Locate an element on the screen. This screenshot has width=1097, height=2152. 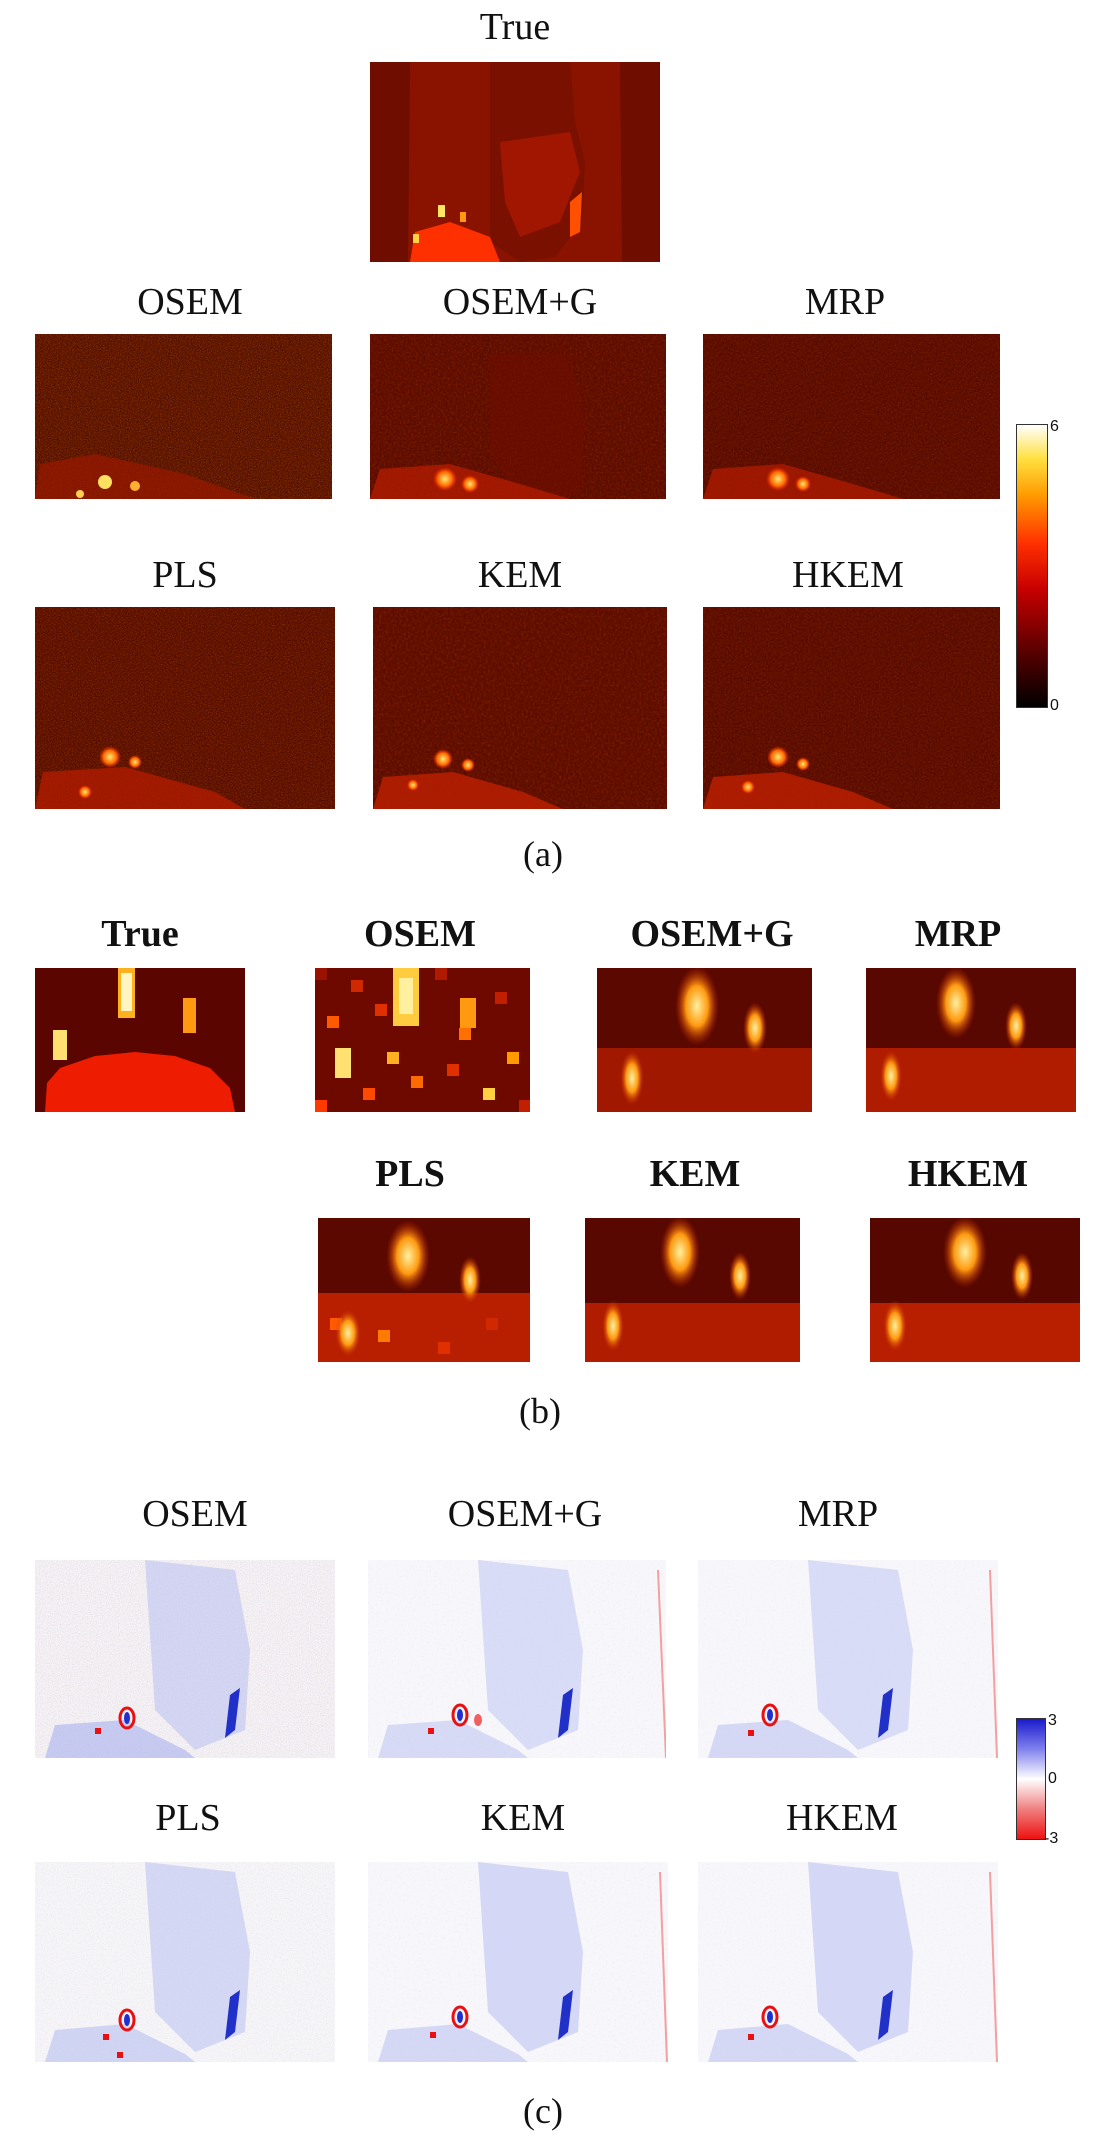
image-b-true is located at coordinates (140, 1040).